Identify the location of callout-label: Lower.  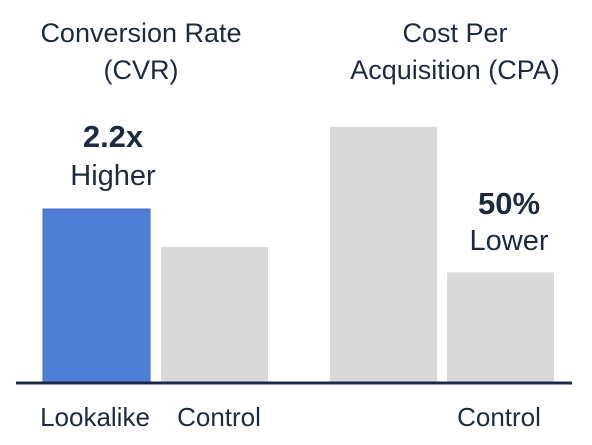
(509, 241).